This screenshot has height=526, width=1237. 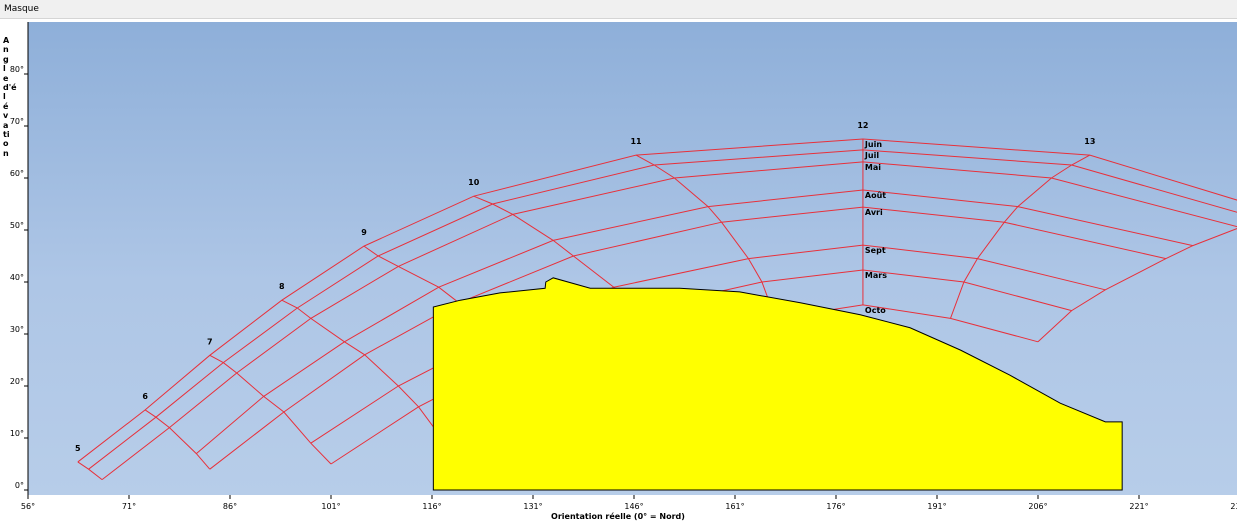 I want to click on x-tick-label: 101°, so click(x=330, y=506).